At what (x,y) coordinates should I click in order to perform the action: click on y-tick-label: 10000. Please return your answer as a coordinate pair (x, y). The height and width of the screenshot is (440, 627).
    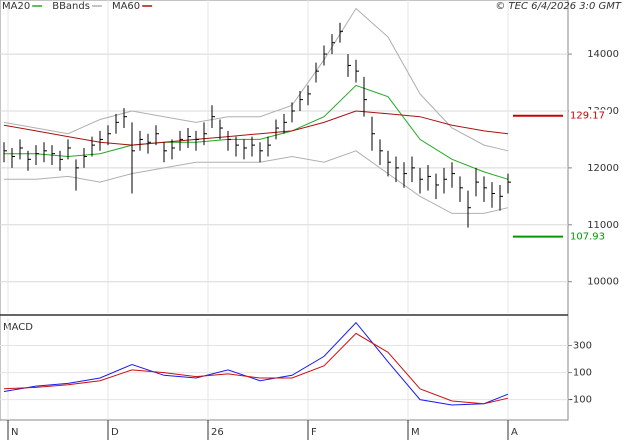
    Looking at the image, I should click on (603, 282).